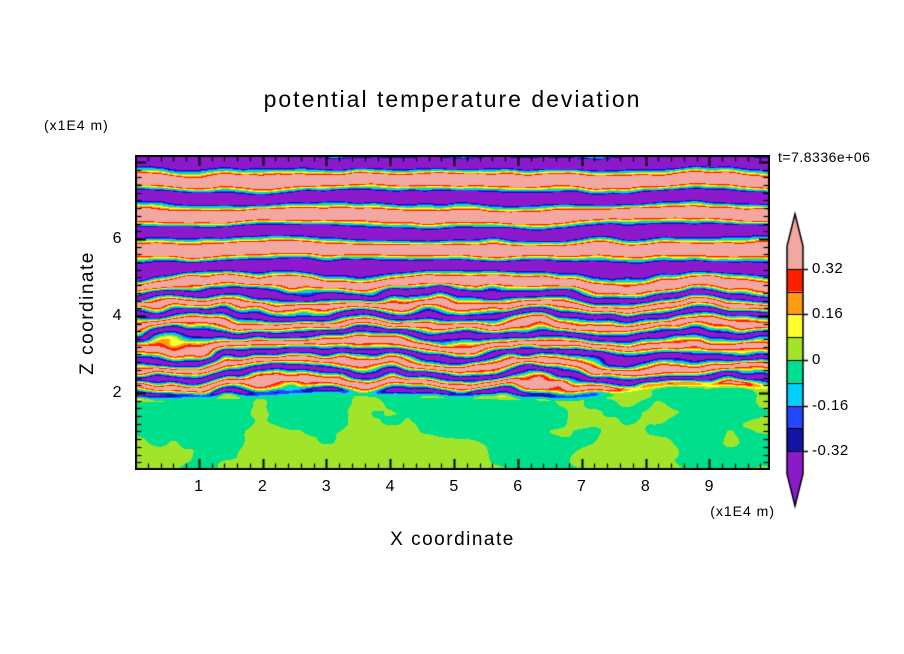  What do you see at coordinates (262, 486) in the screenshot?
I see `x-tick-label: 2` at bounding box center [262, 486].